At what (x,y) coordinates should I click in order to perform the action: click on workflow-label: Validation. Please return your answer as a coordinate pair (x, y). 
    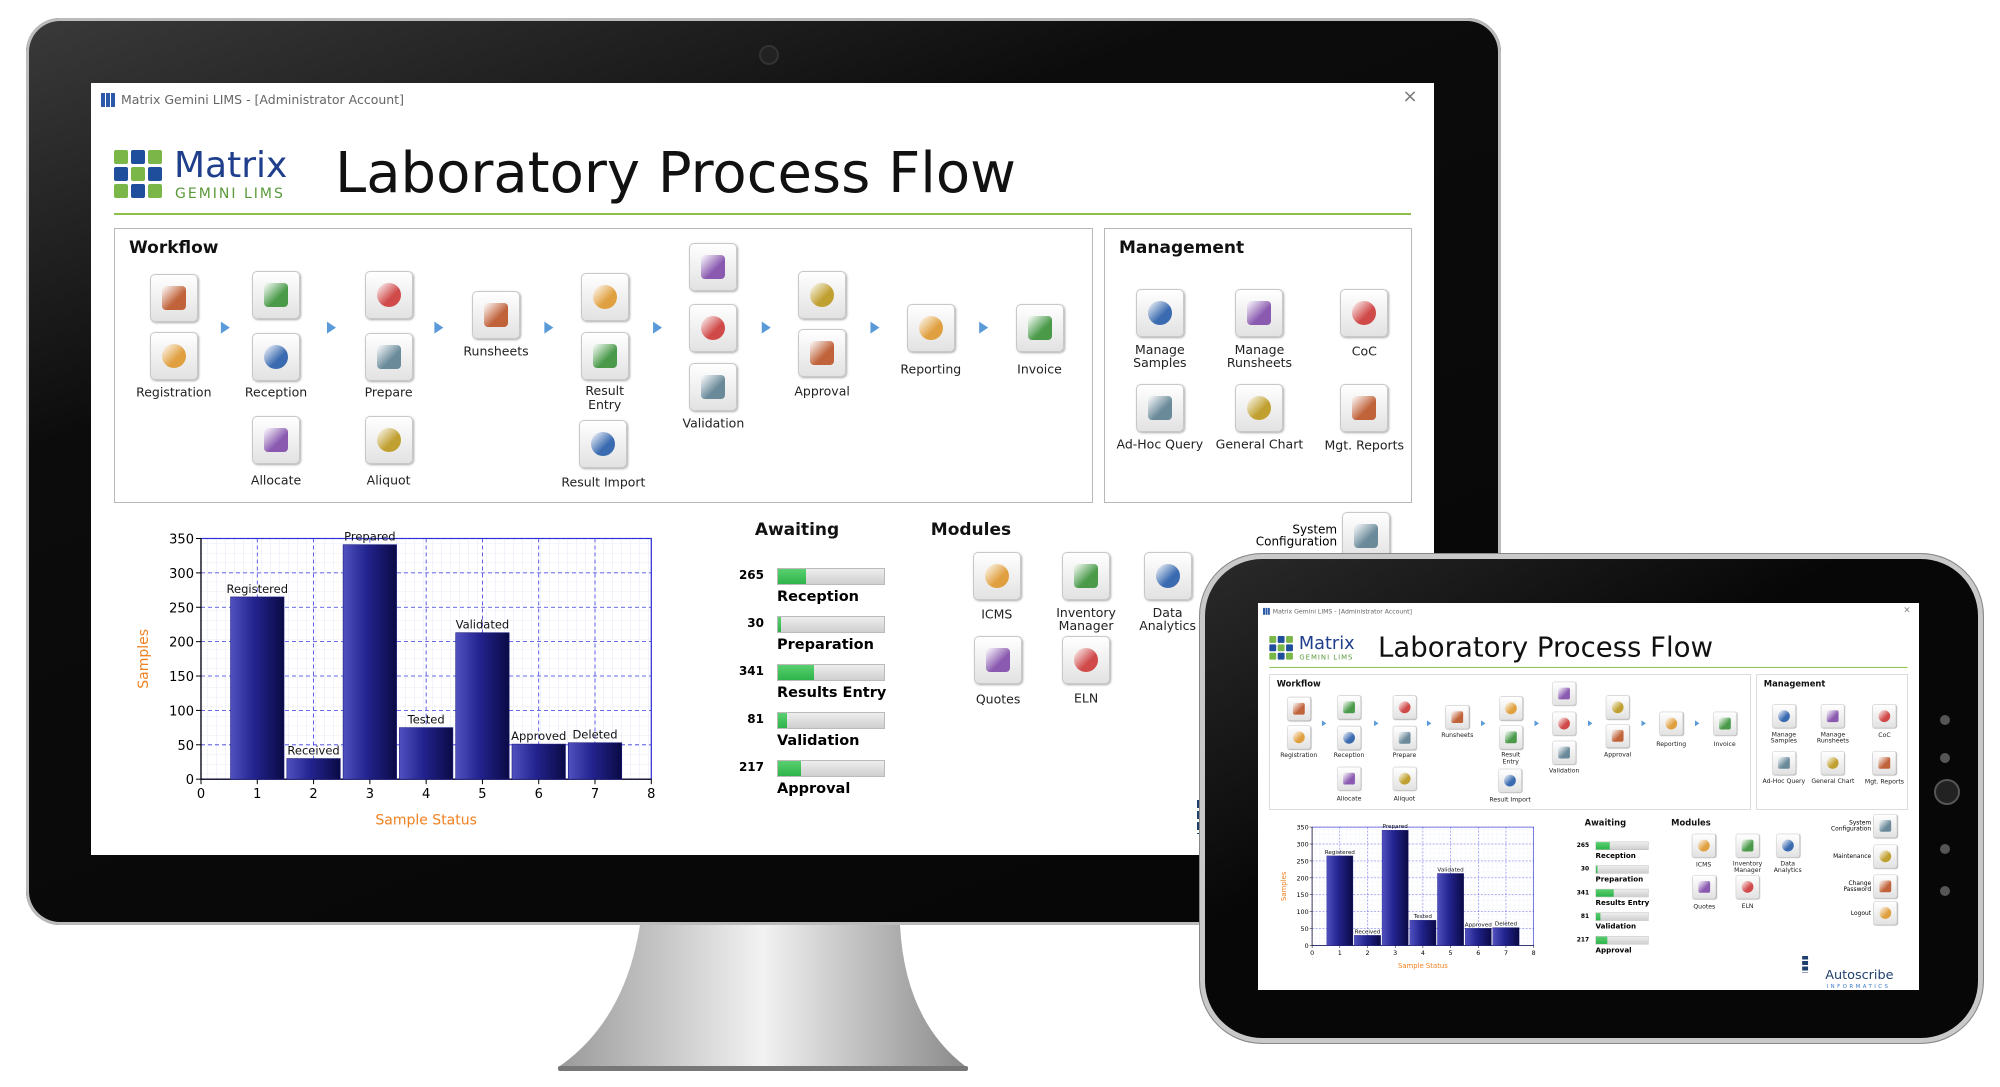
    Looking at the image, I should click on (1564, 770).